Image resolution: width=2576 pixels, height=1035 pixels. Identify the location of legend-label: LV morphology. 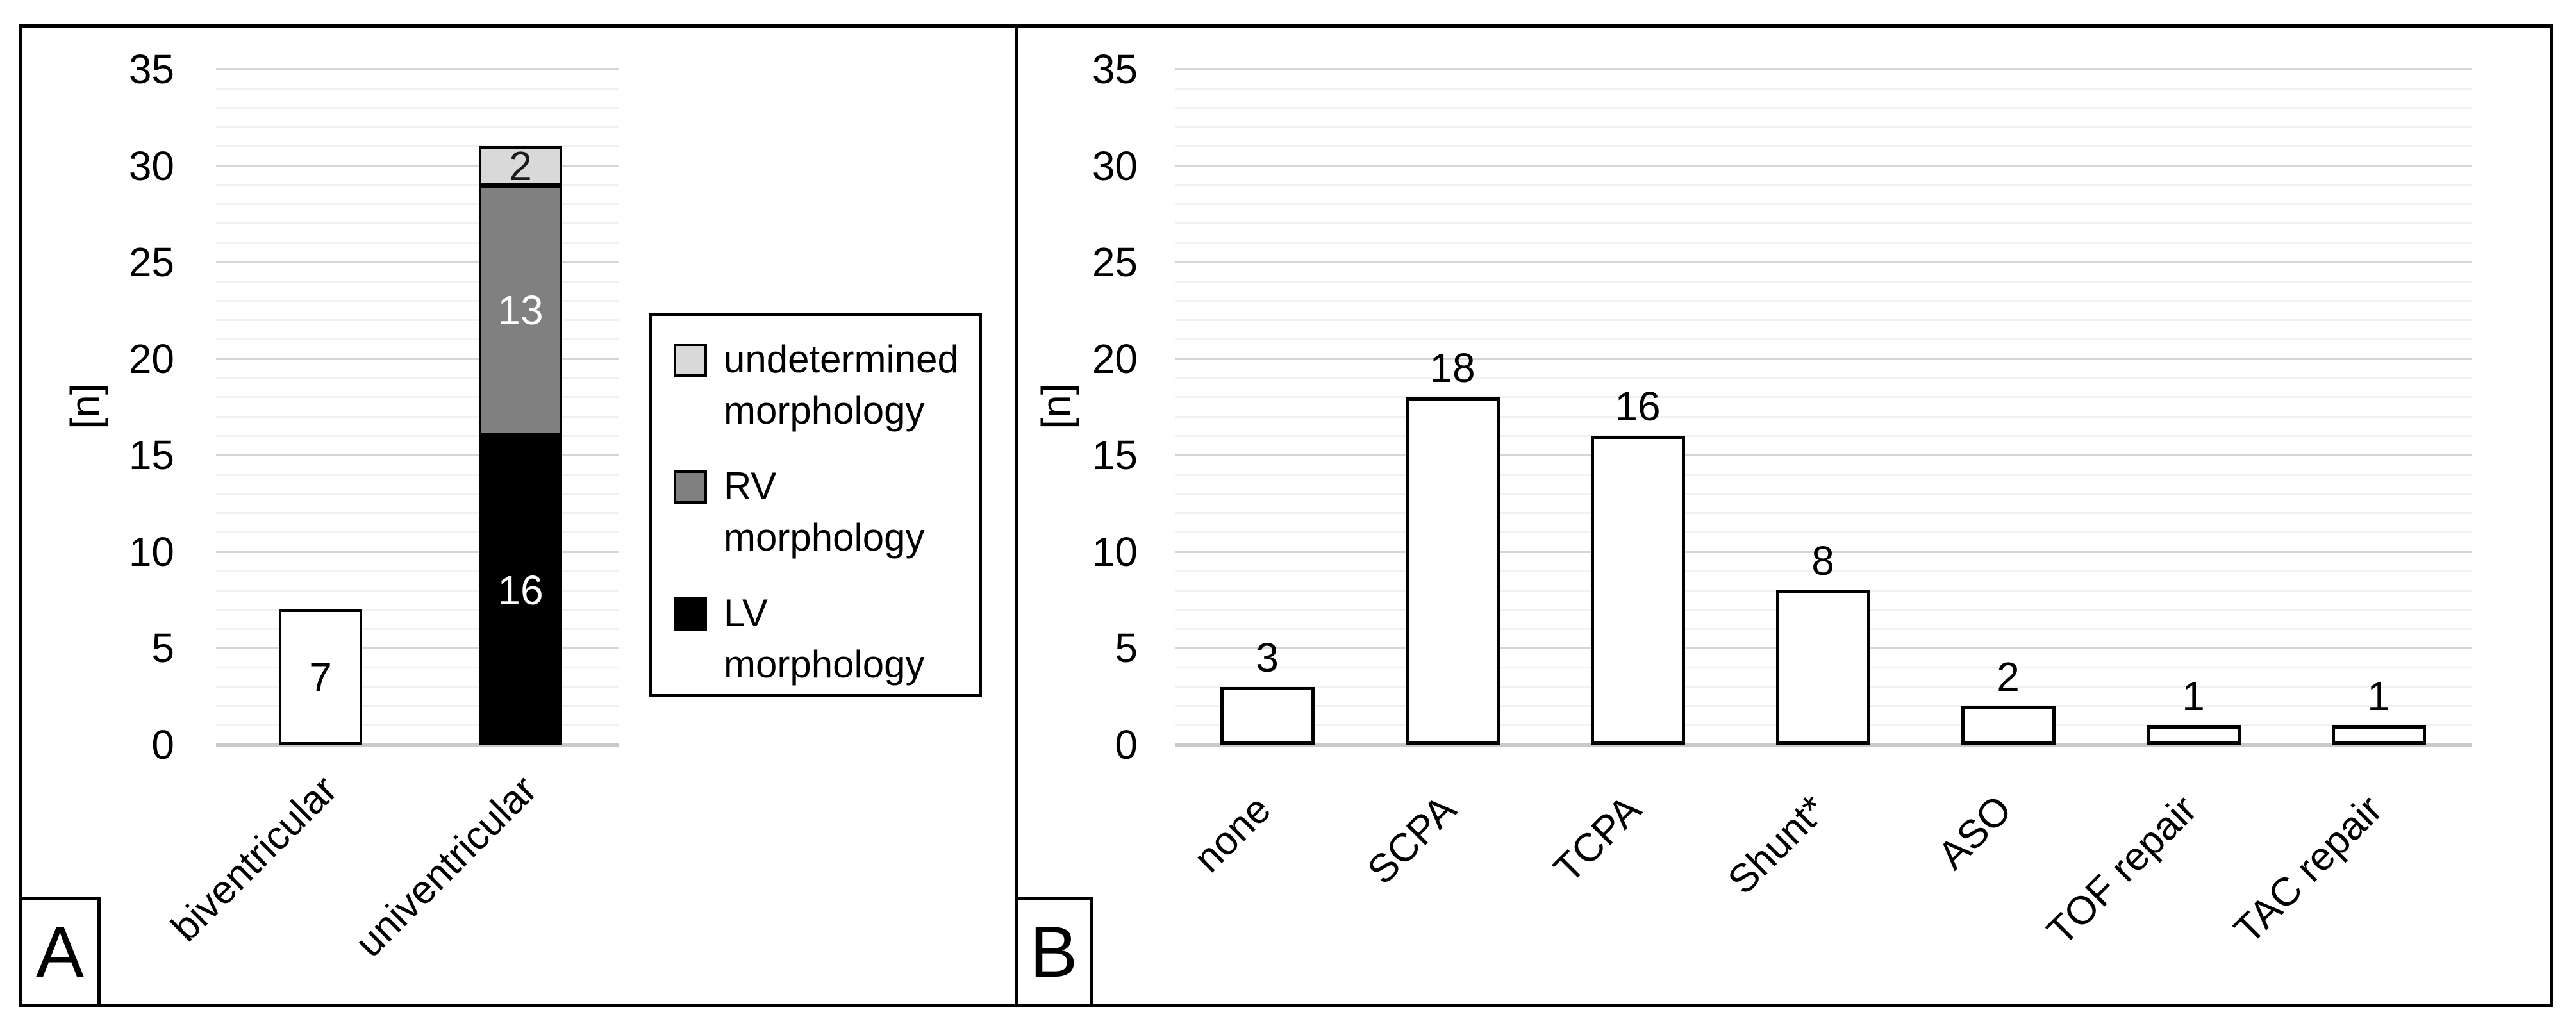
(825, 639).